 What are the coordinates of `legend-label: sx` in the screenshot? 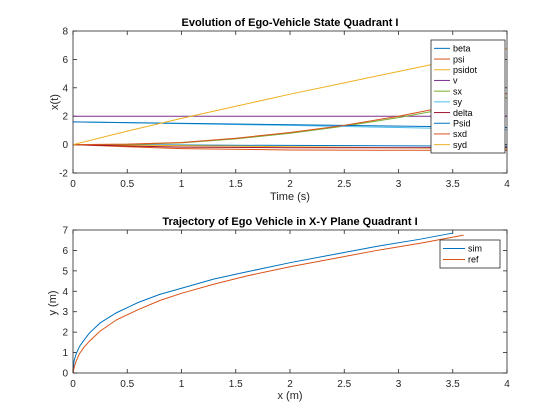 It's located at (458, 91).